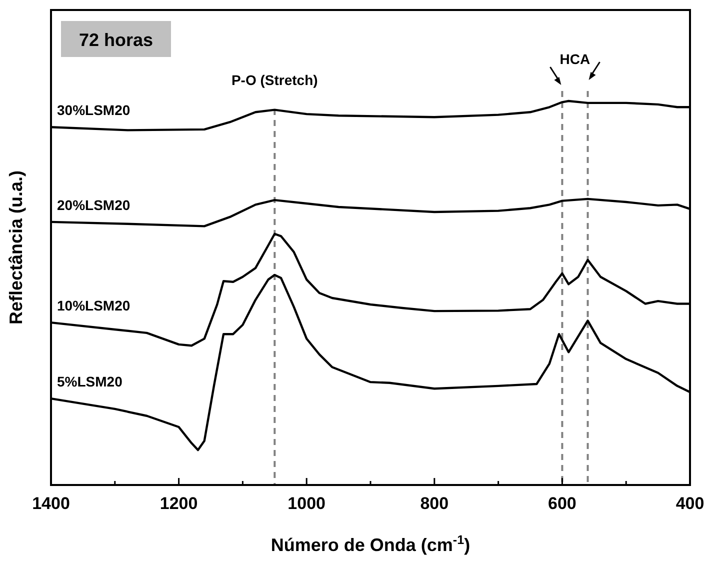  What do you see at coordinates (51, 503) in the screenshot?
I see `x-tick-label: 1400` at bounding box center [51, 503].